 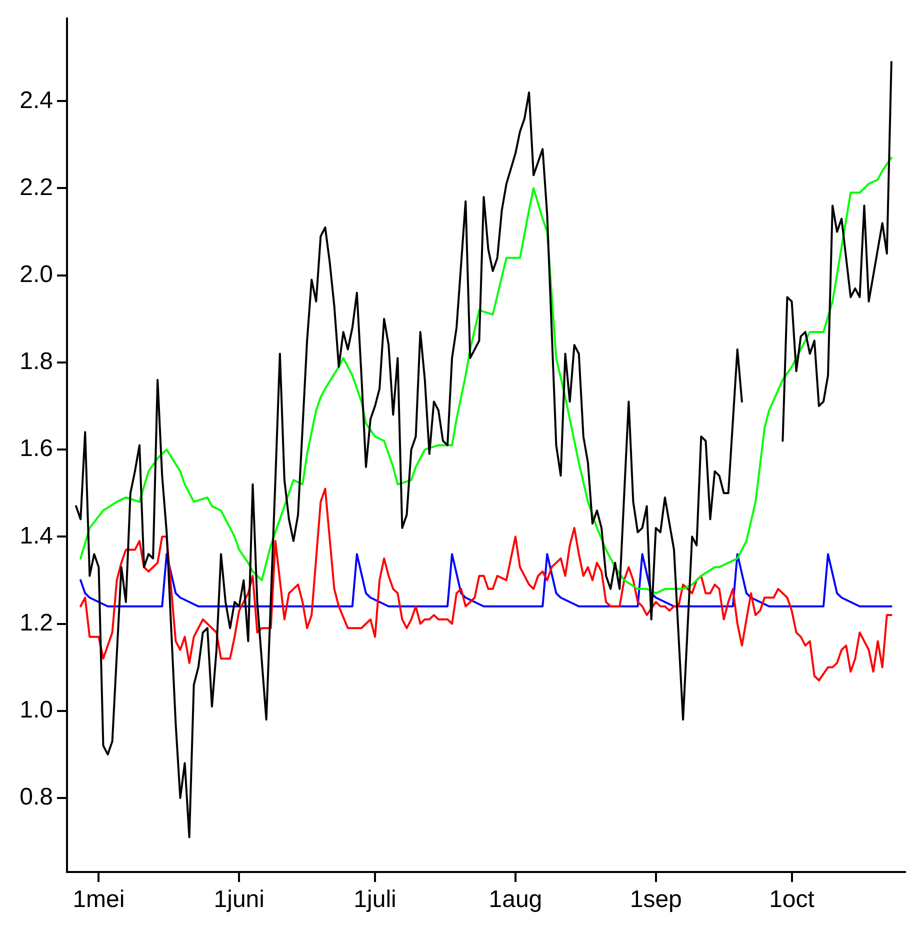 I want to click on y-tick-label: 2.2, so click(x=36, y=187).